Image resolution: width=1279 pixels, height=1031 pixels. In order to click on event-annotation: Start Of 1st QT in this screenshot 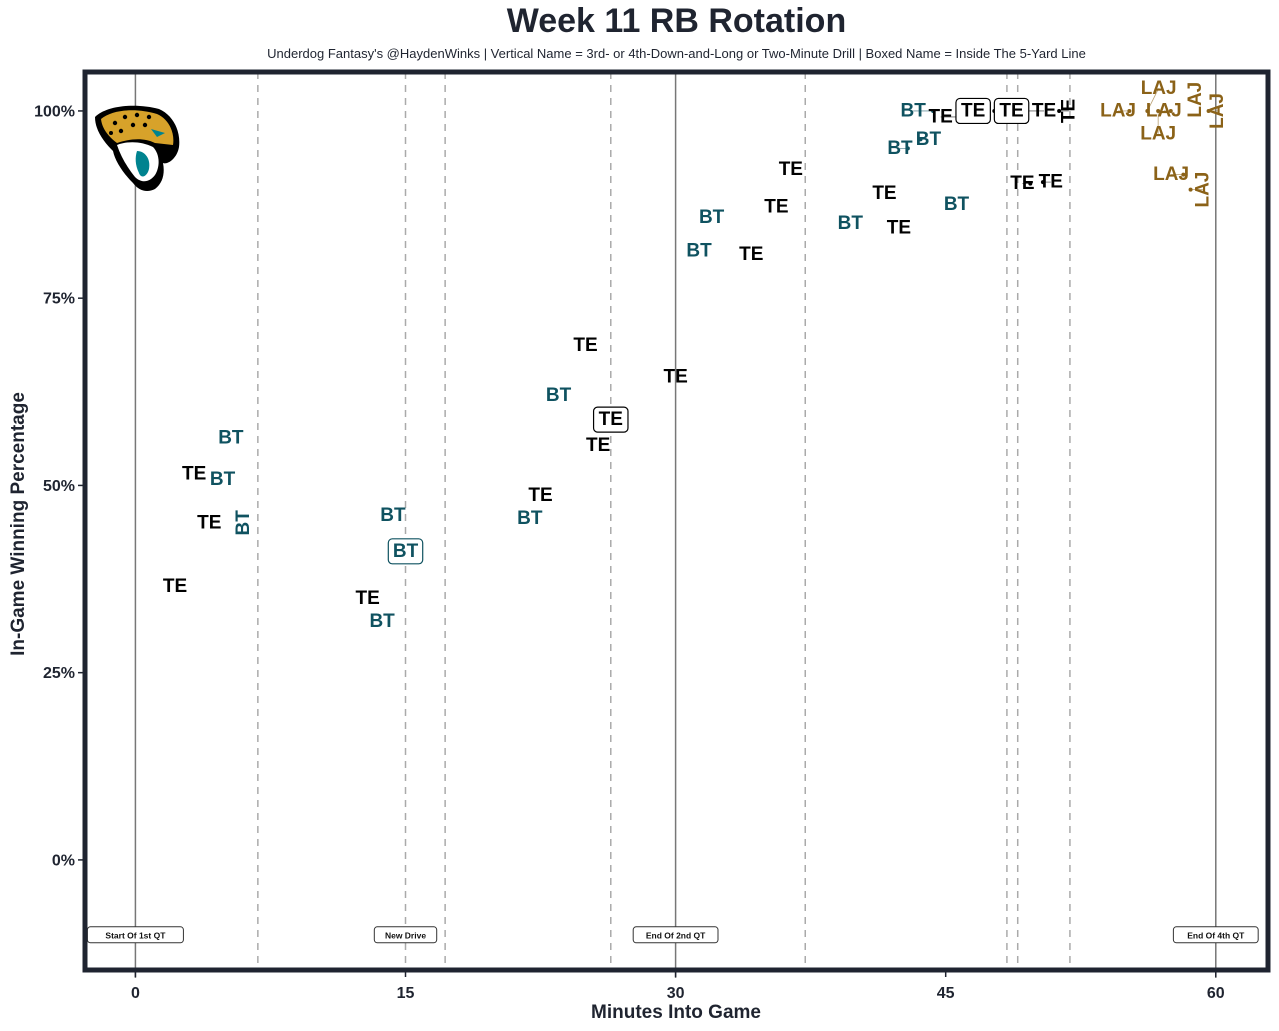, I will do `click(135, 935)`.